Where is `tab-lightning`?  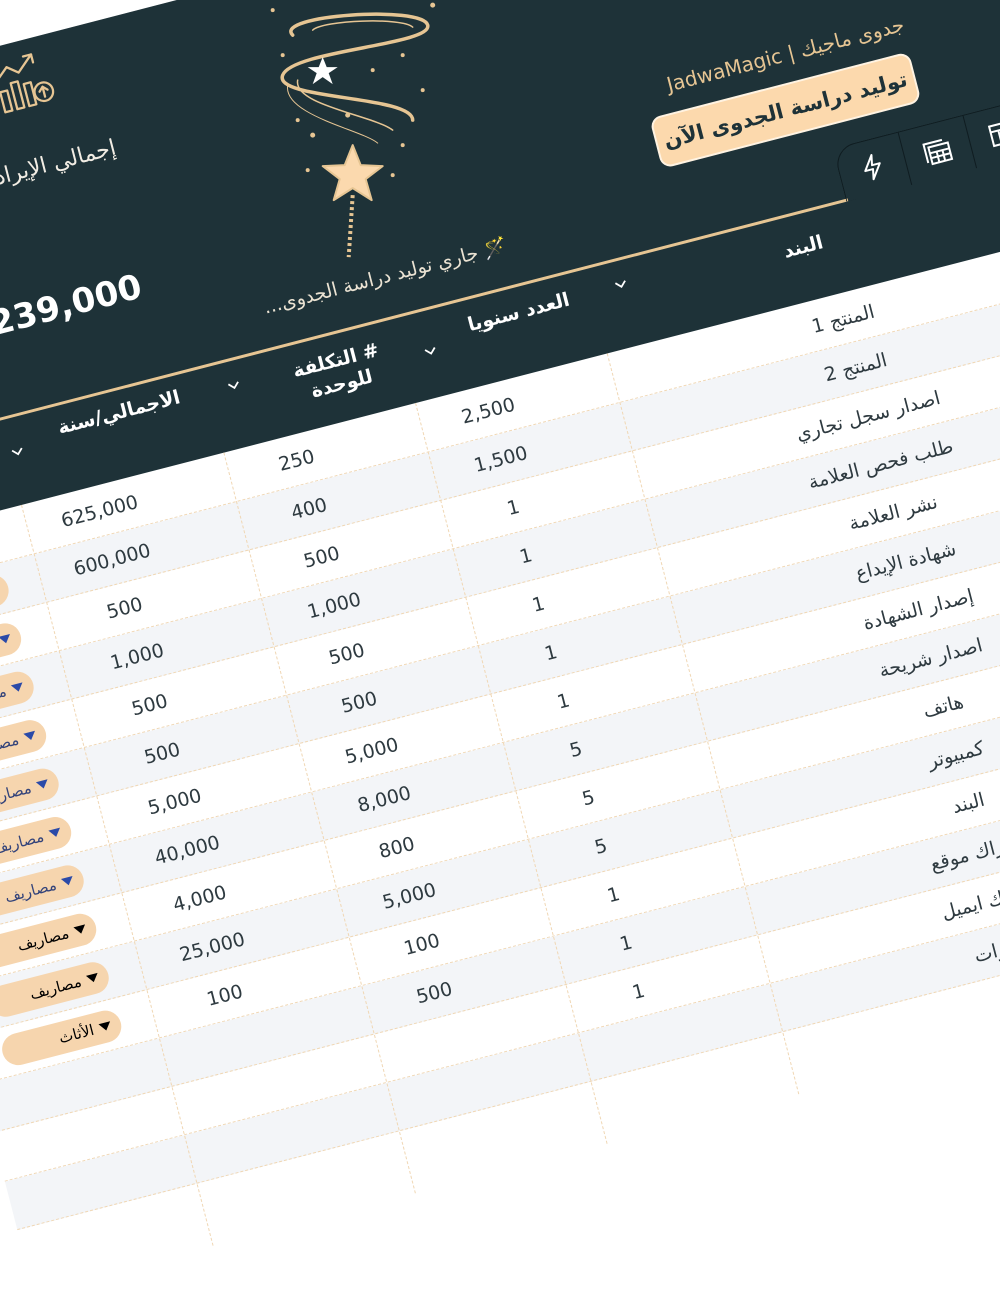 tab-lightning is located at coordinates (872, 167).